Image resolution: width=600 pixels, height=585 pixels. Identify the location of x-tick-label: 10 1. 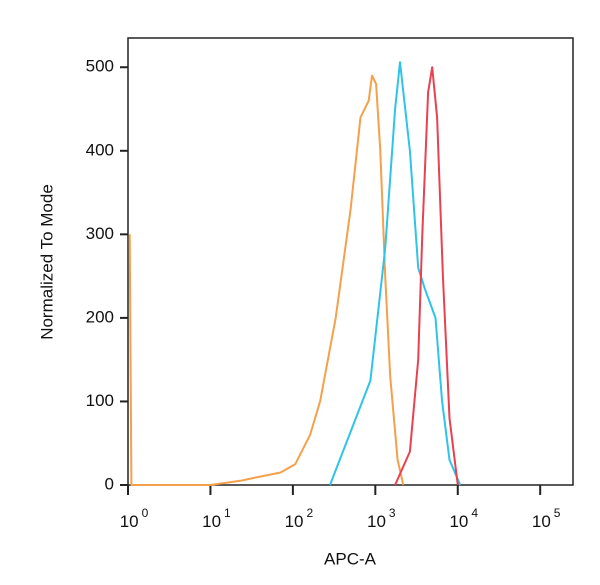
(216, 518).